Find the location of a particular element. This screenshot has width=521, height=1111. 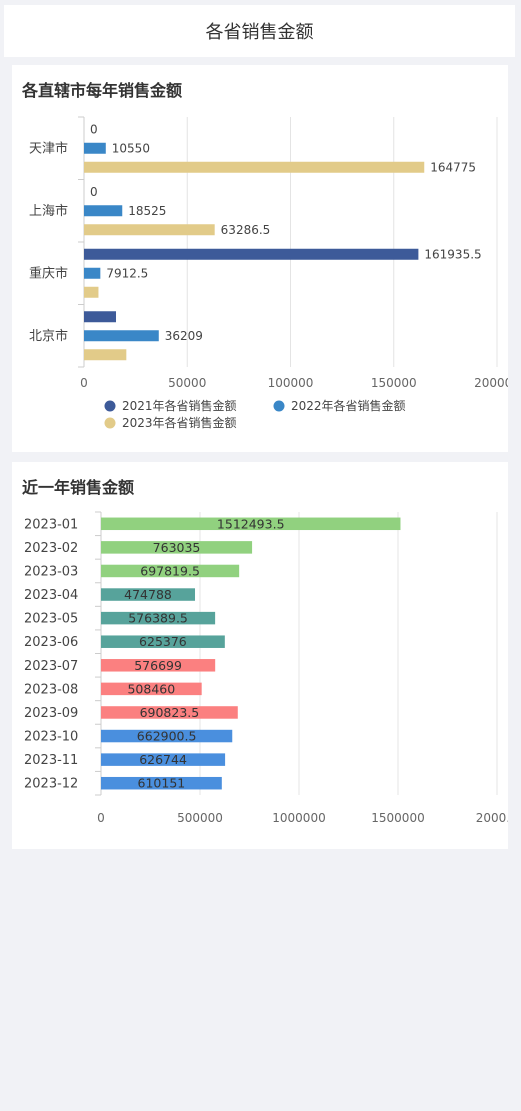

month-label: 2023-03 is located at coordinates (51, 571).